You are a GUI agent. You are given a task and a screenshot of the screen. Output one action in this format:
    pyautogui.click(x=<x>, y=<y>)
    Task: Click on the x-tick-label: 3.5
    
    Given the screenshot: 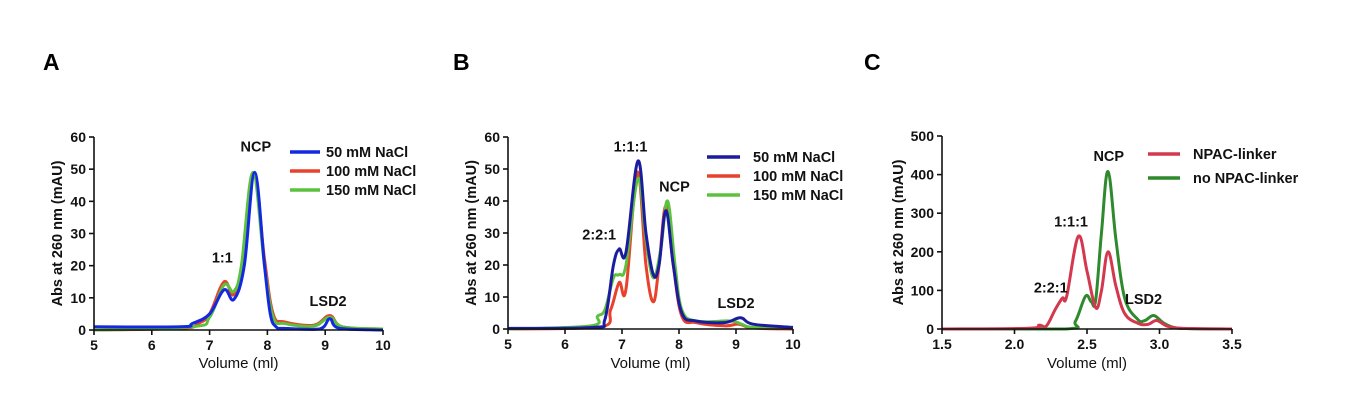 What is the action you would take?
    pyautogui.click(x=1232, y=344)
    